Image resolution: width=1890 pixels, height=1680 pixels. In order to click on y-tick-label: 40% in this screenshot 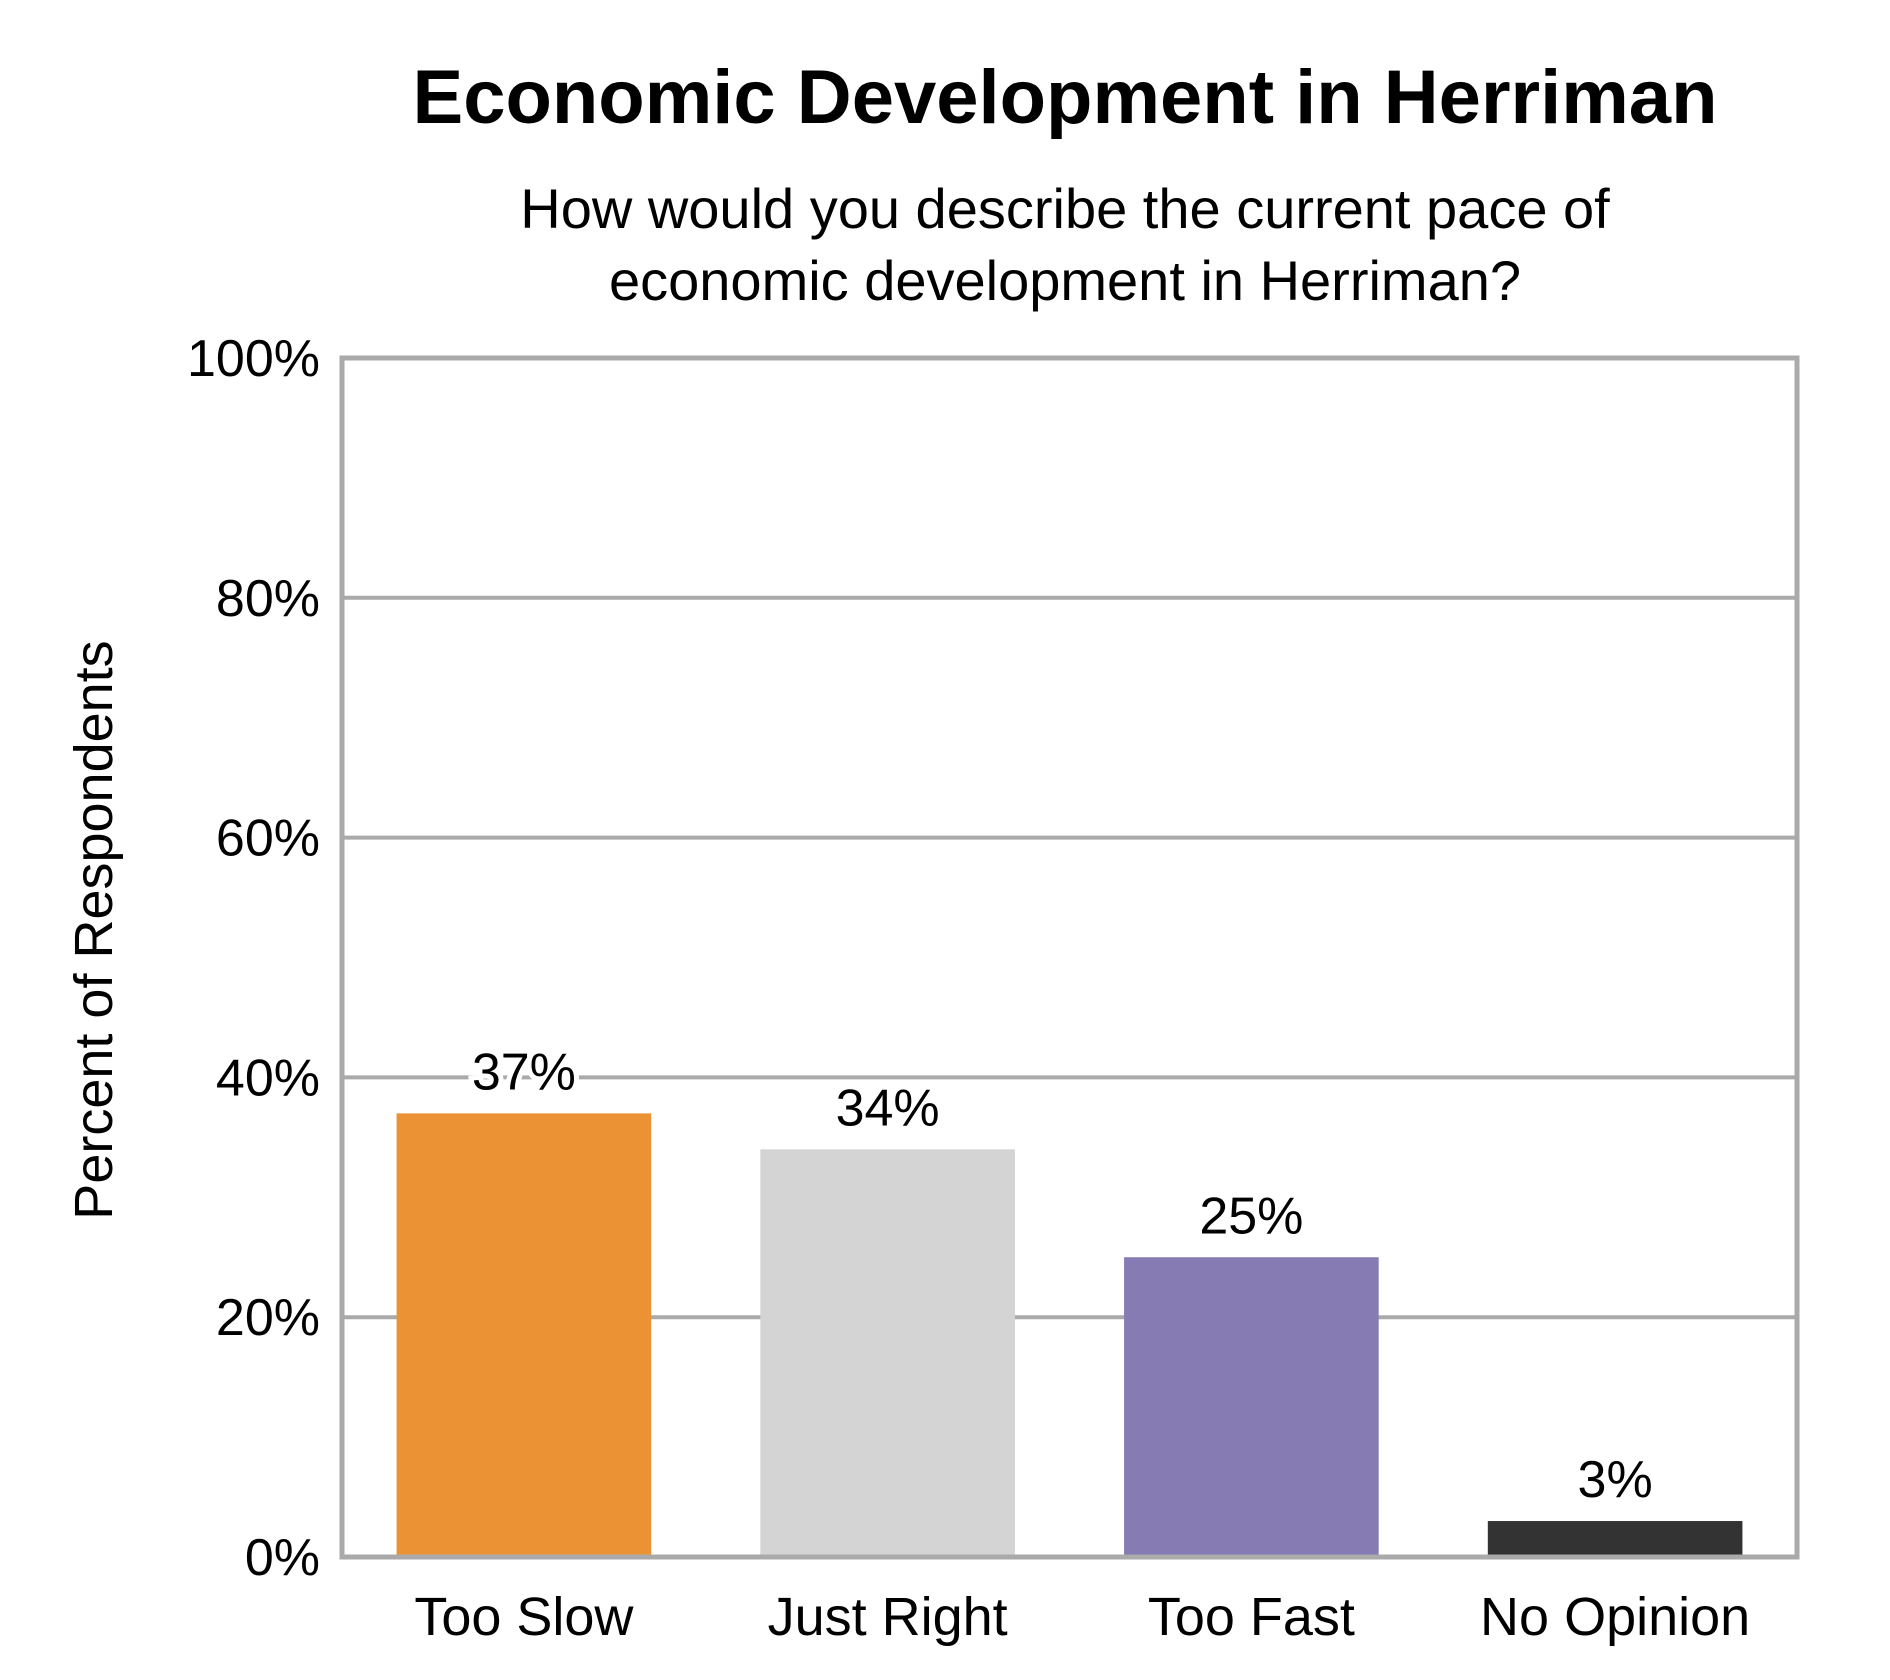, I will do `click(268, 1078)`.